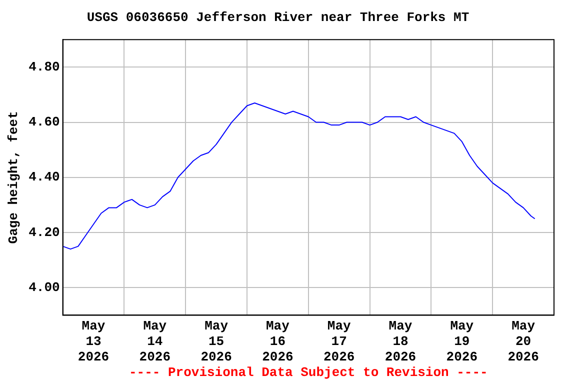  I want to click on y-tick-label: 4.00, so click(44, 287).